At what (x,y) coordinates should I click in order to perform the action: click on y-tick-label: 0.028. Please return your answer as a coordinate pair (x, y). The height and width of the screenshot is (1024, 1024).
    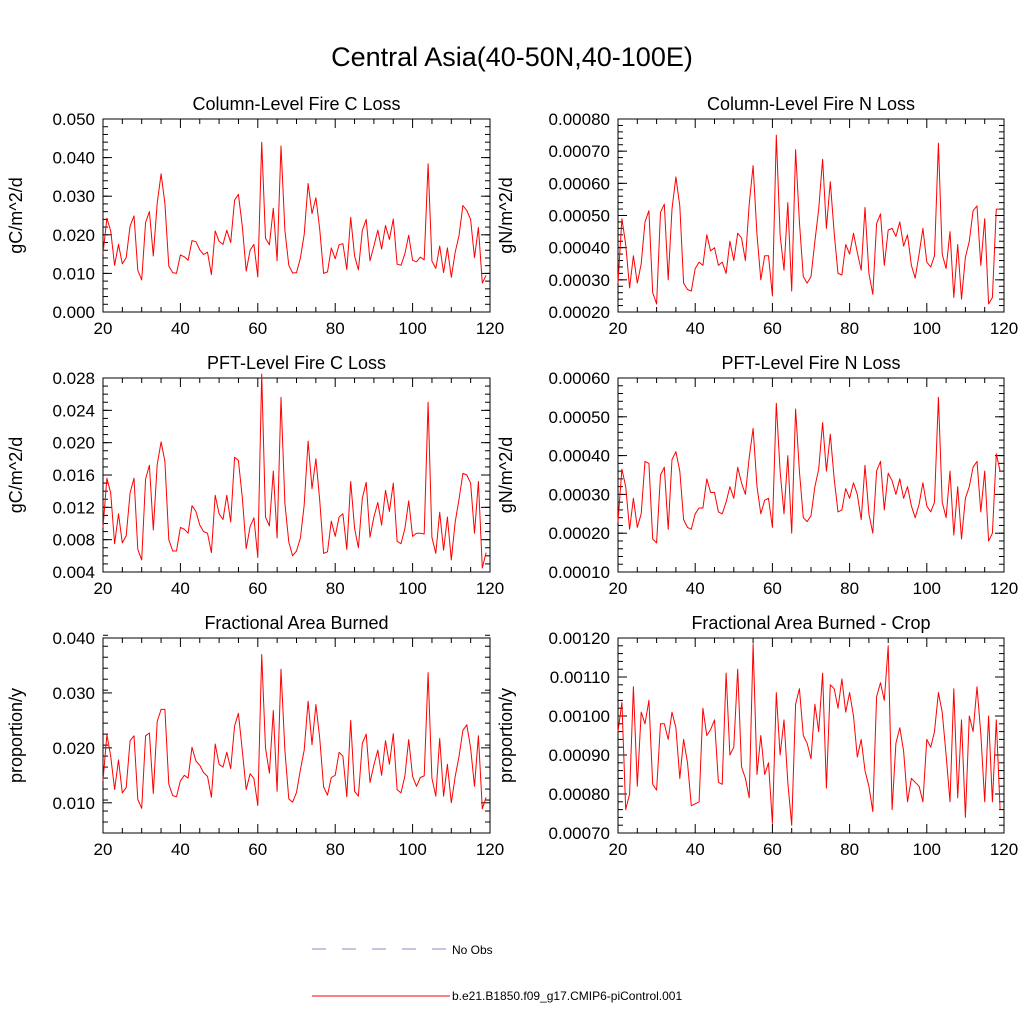
    Looking at the image, I should click on (73, 378).